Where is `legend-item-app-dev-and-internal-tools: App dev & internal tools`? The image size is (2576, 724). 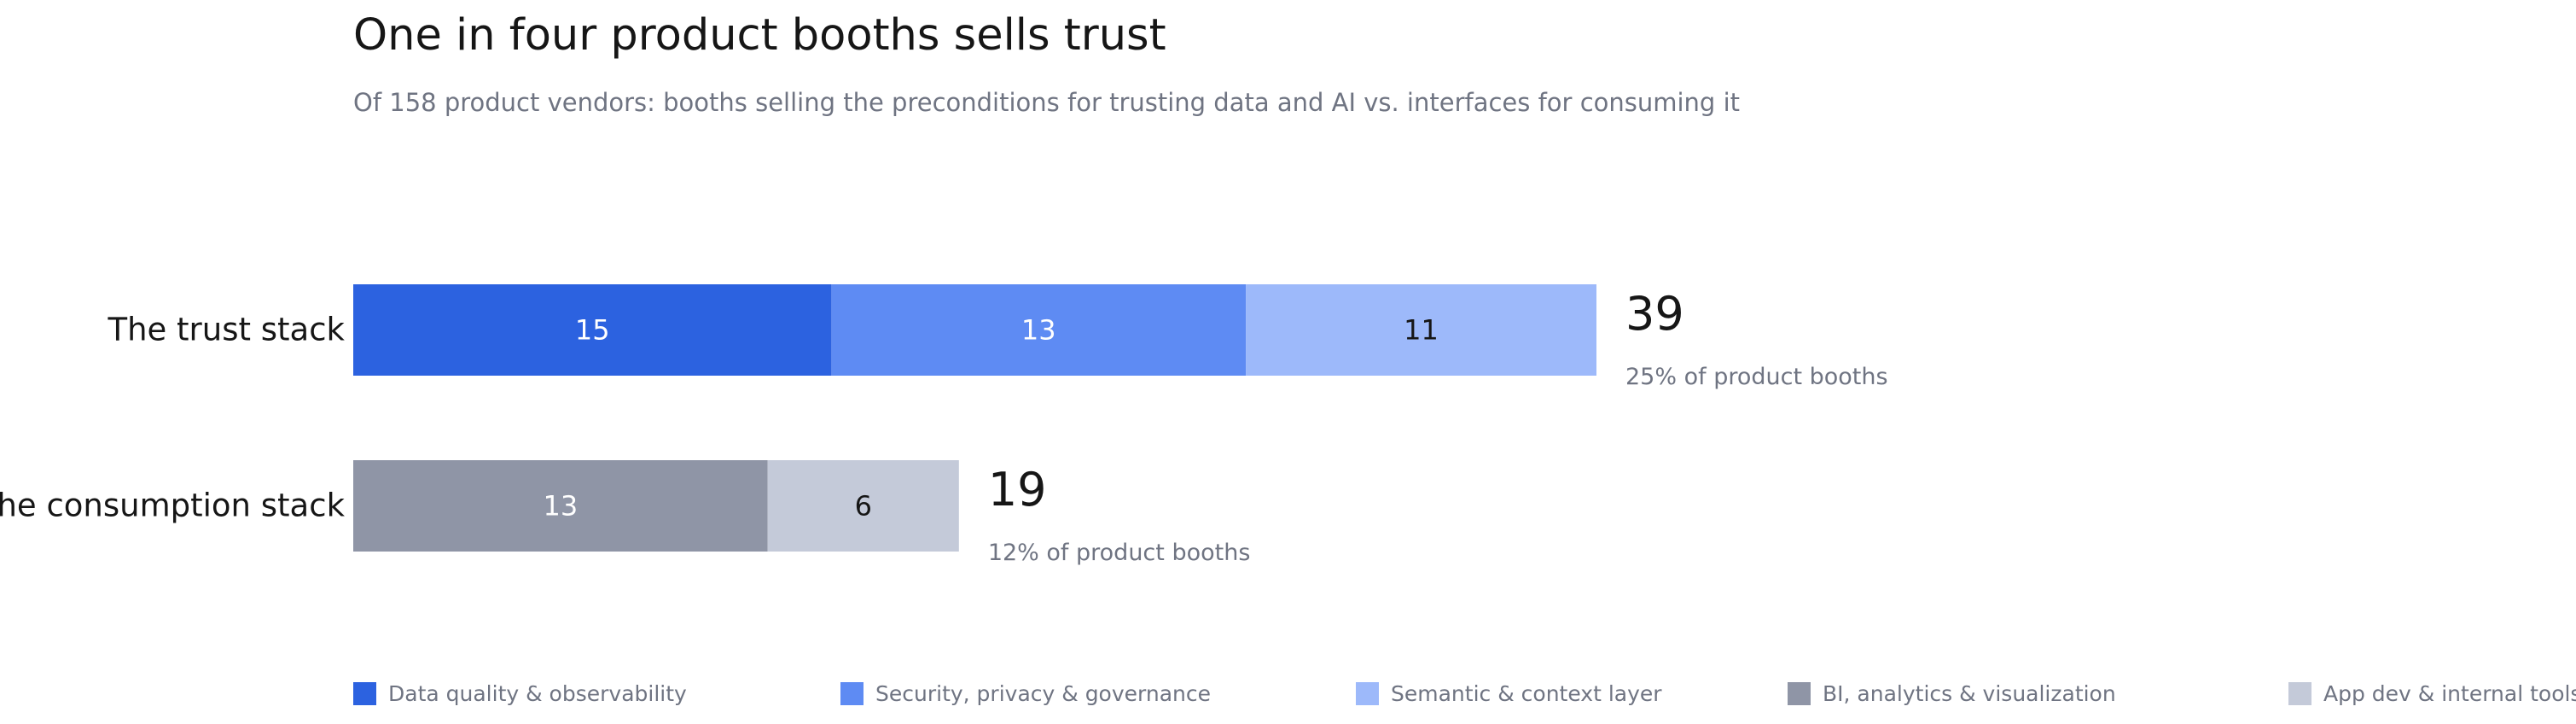
legend-item-app-dev-and-internal-tools: App dev & internal tools is located at coordinates (2432, 693).